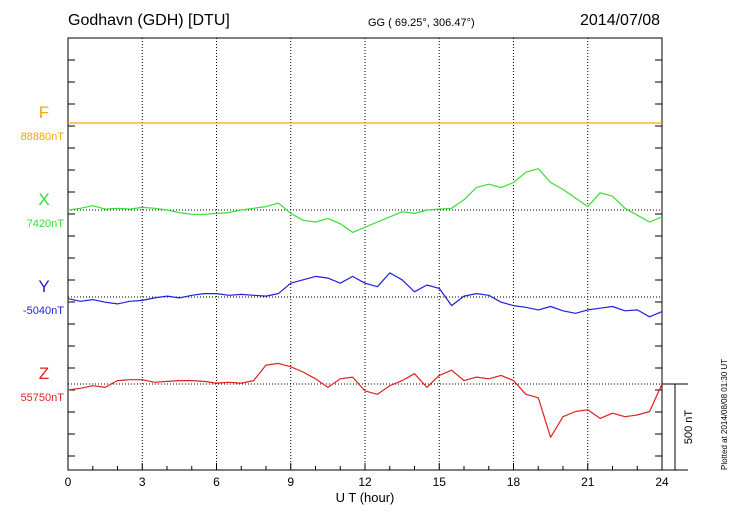  I want to click on series-line-z, so click(365, 400).